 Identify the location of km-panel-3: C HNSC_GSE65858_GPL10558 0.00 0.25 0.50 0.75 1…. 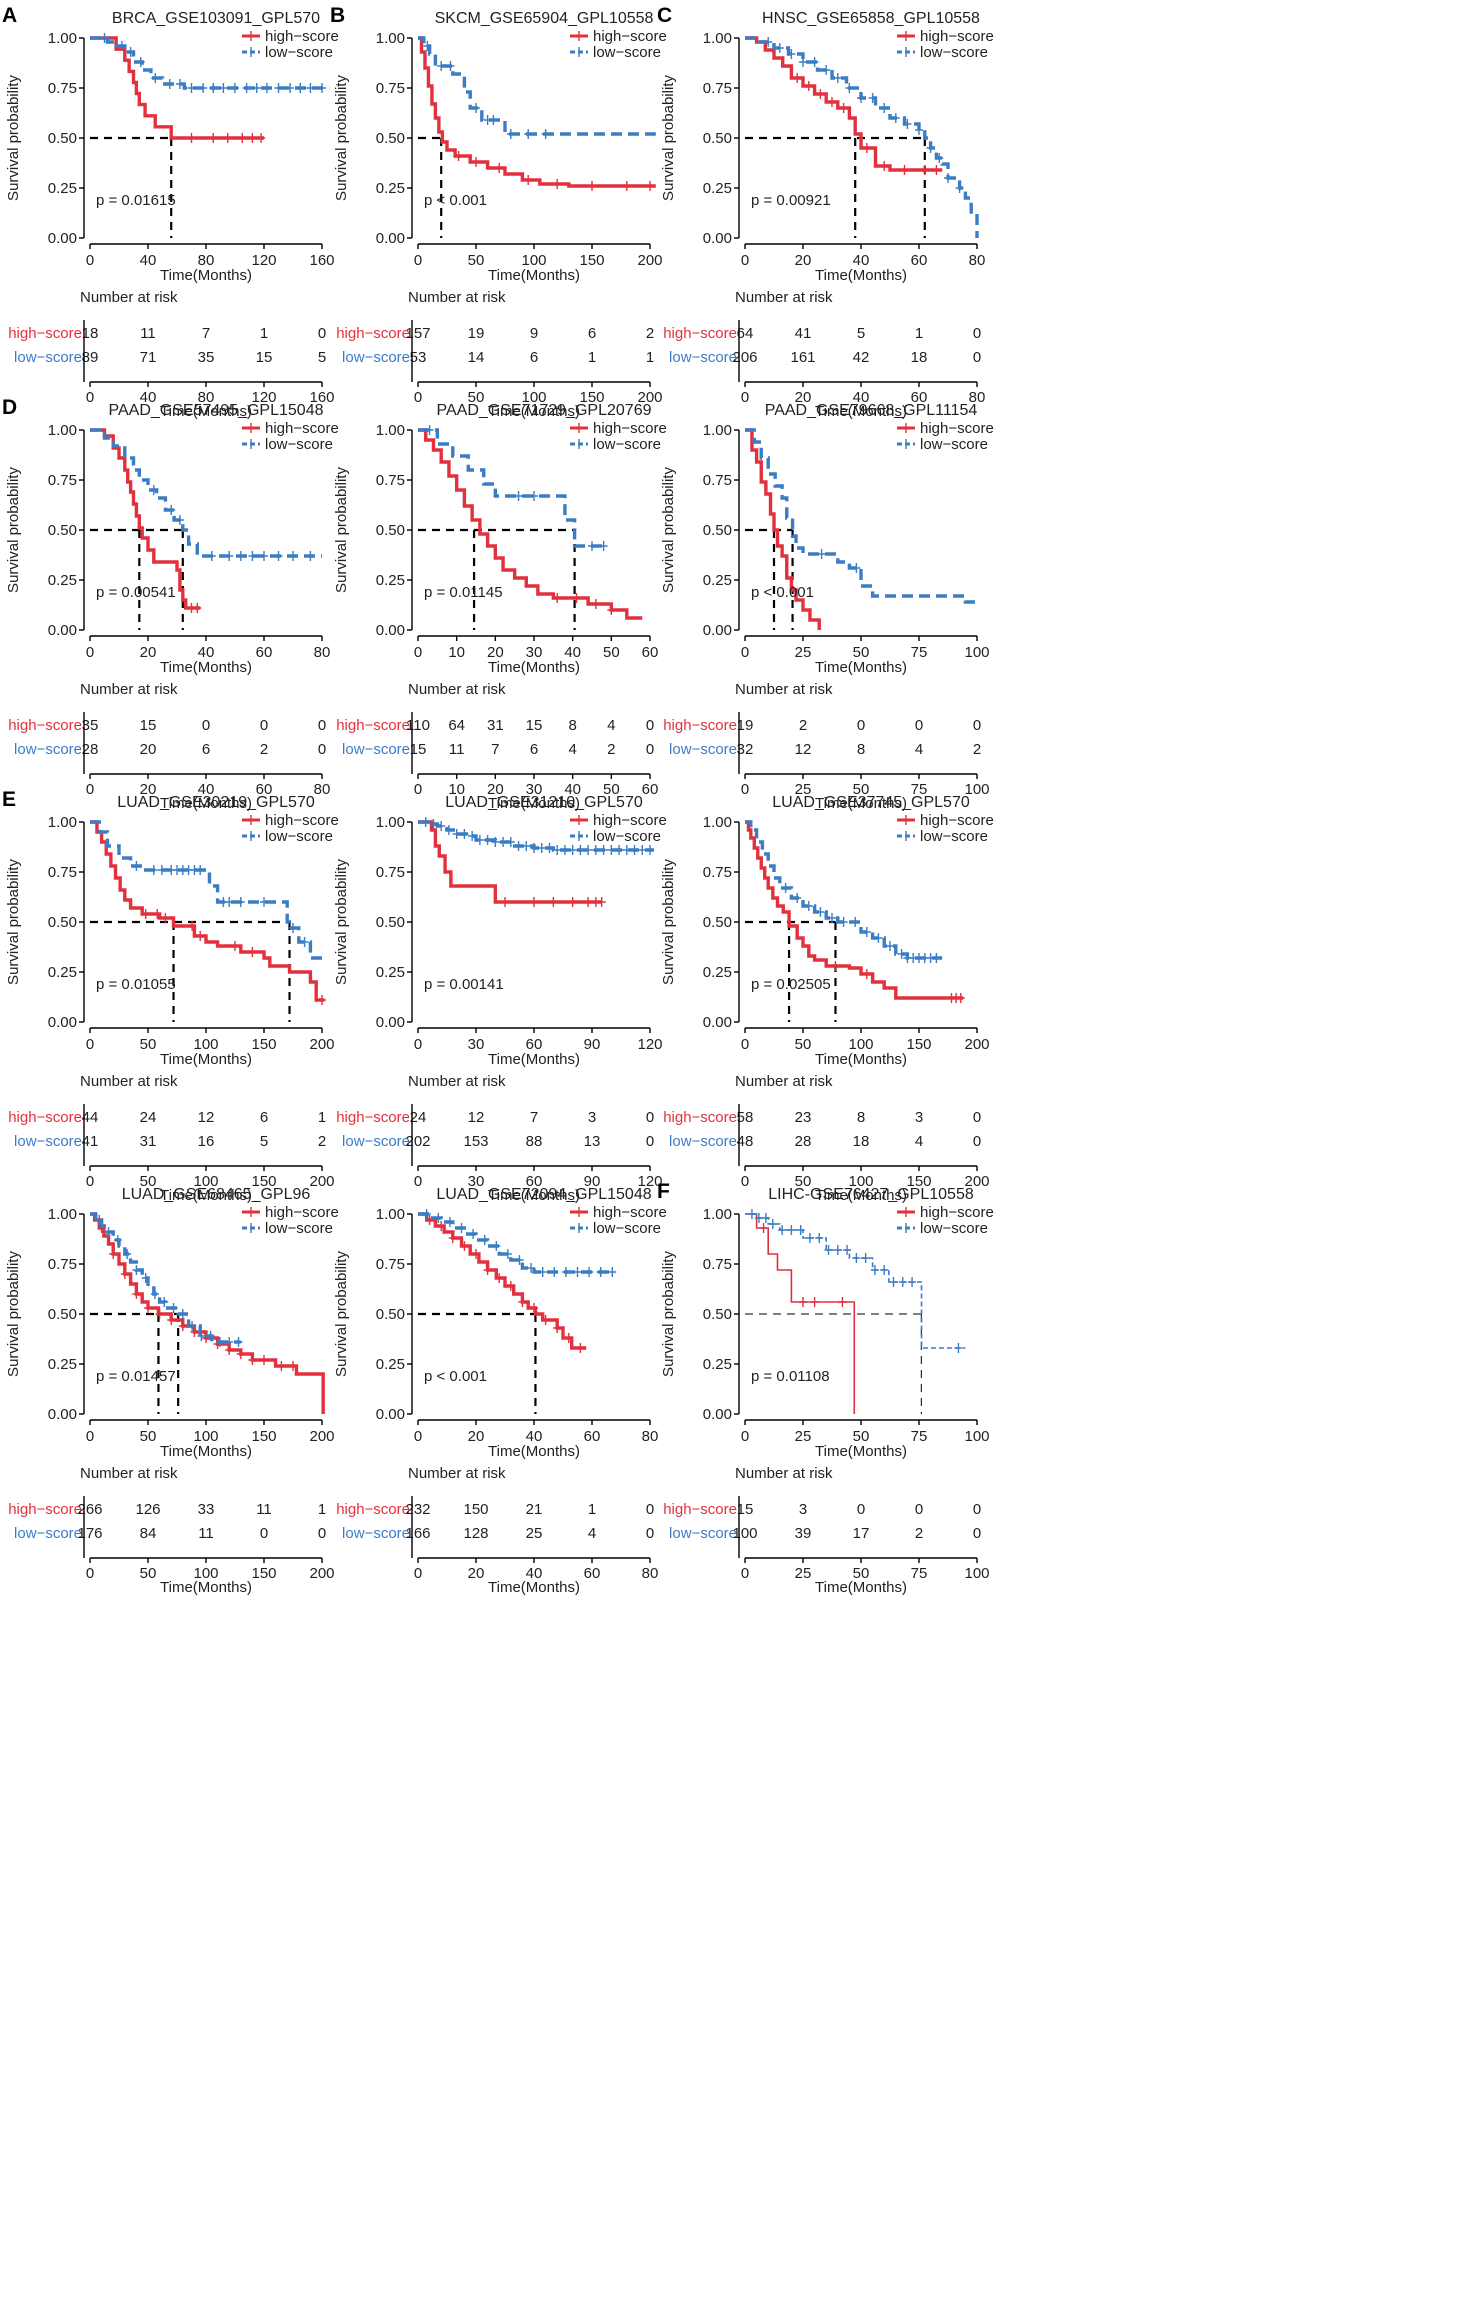
(825, 212).